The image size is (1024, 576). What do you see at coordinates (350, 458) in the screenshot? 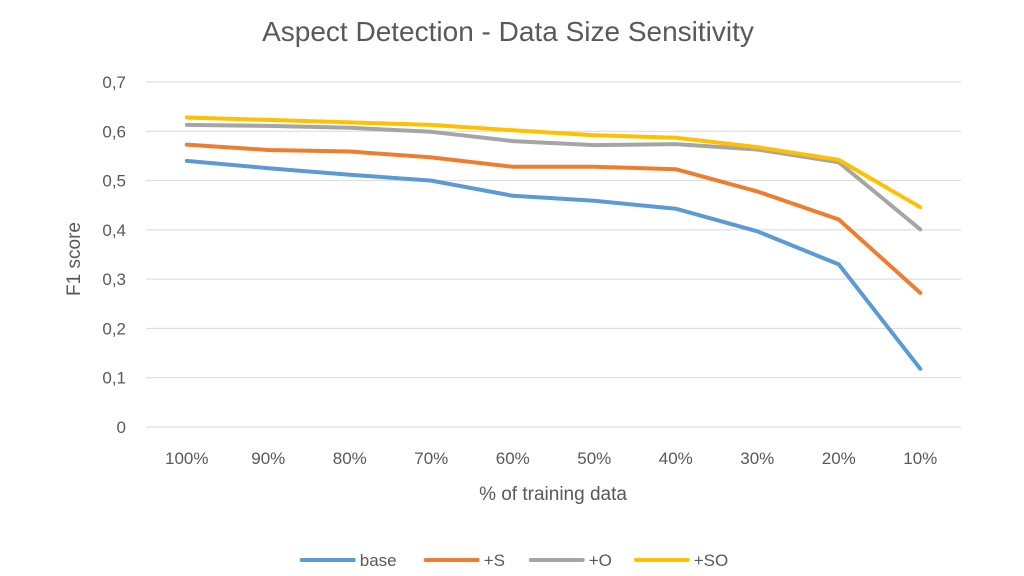
I see `x-tick-label: 80%` at bounding box center [350, 458].